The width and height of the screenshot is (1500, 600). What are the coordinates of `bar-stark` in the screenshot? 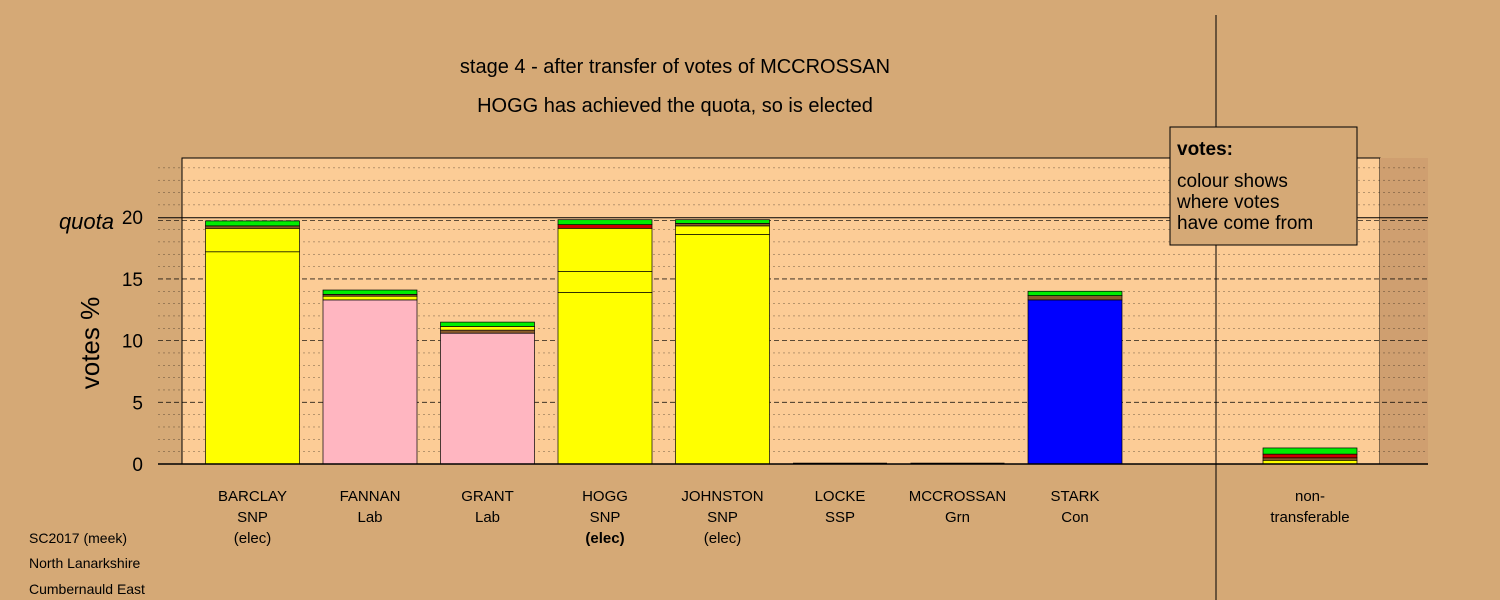 It's located at (1075, 377).